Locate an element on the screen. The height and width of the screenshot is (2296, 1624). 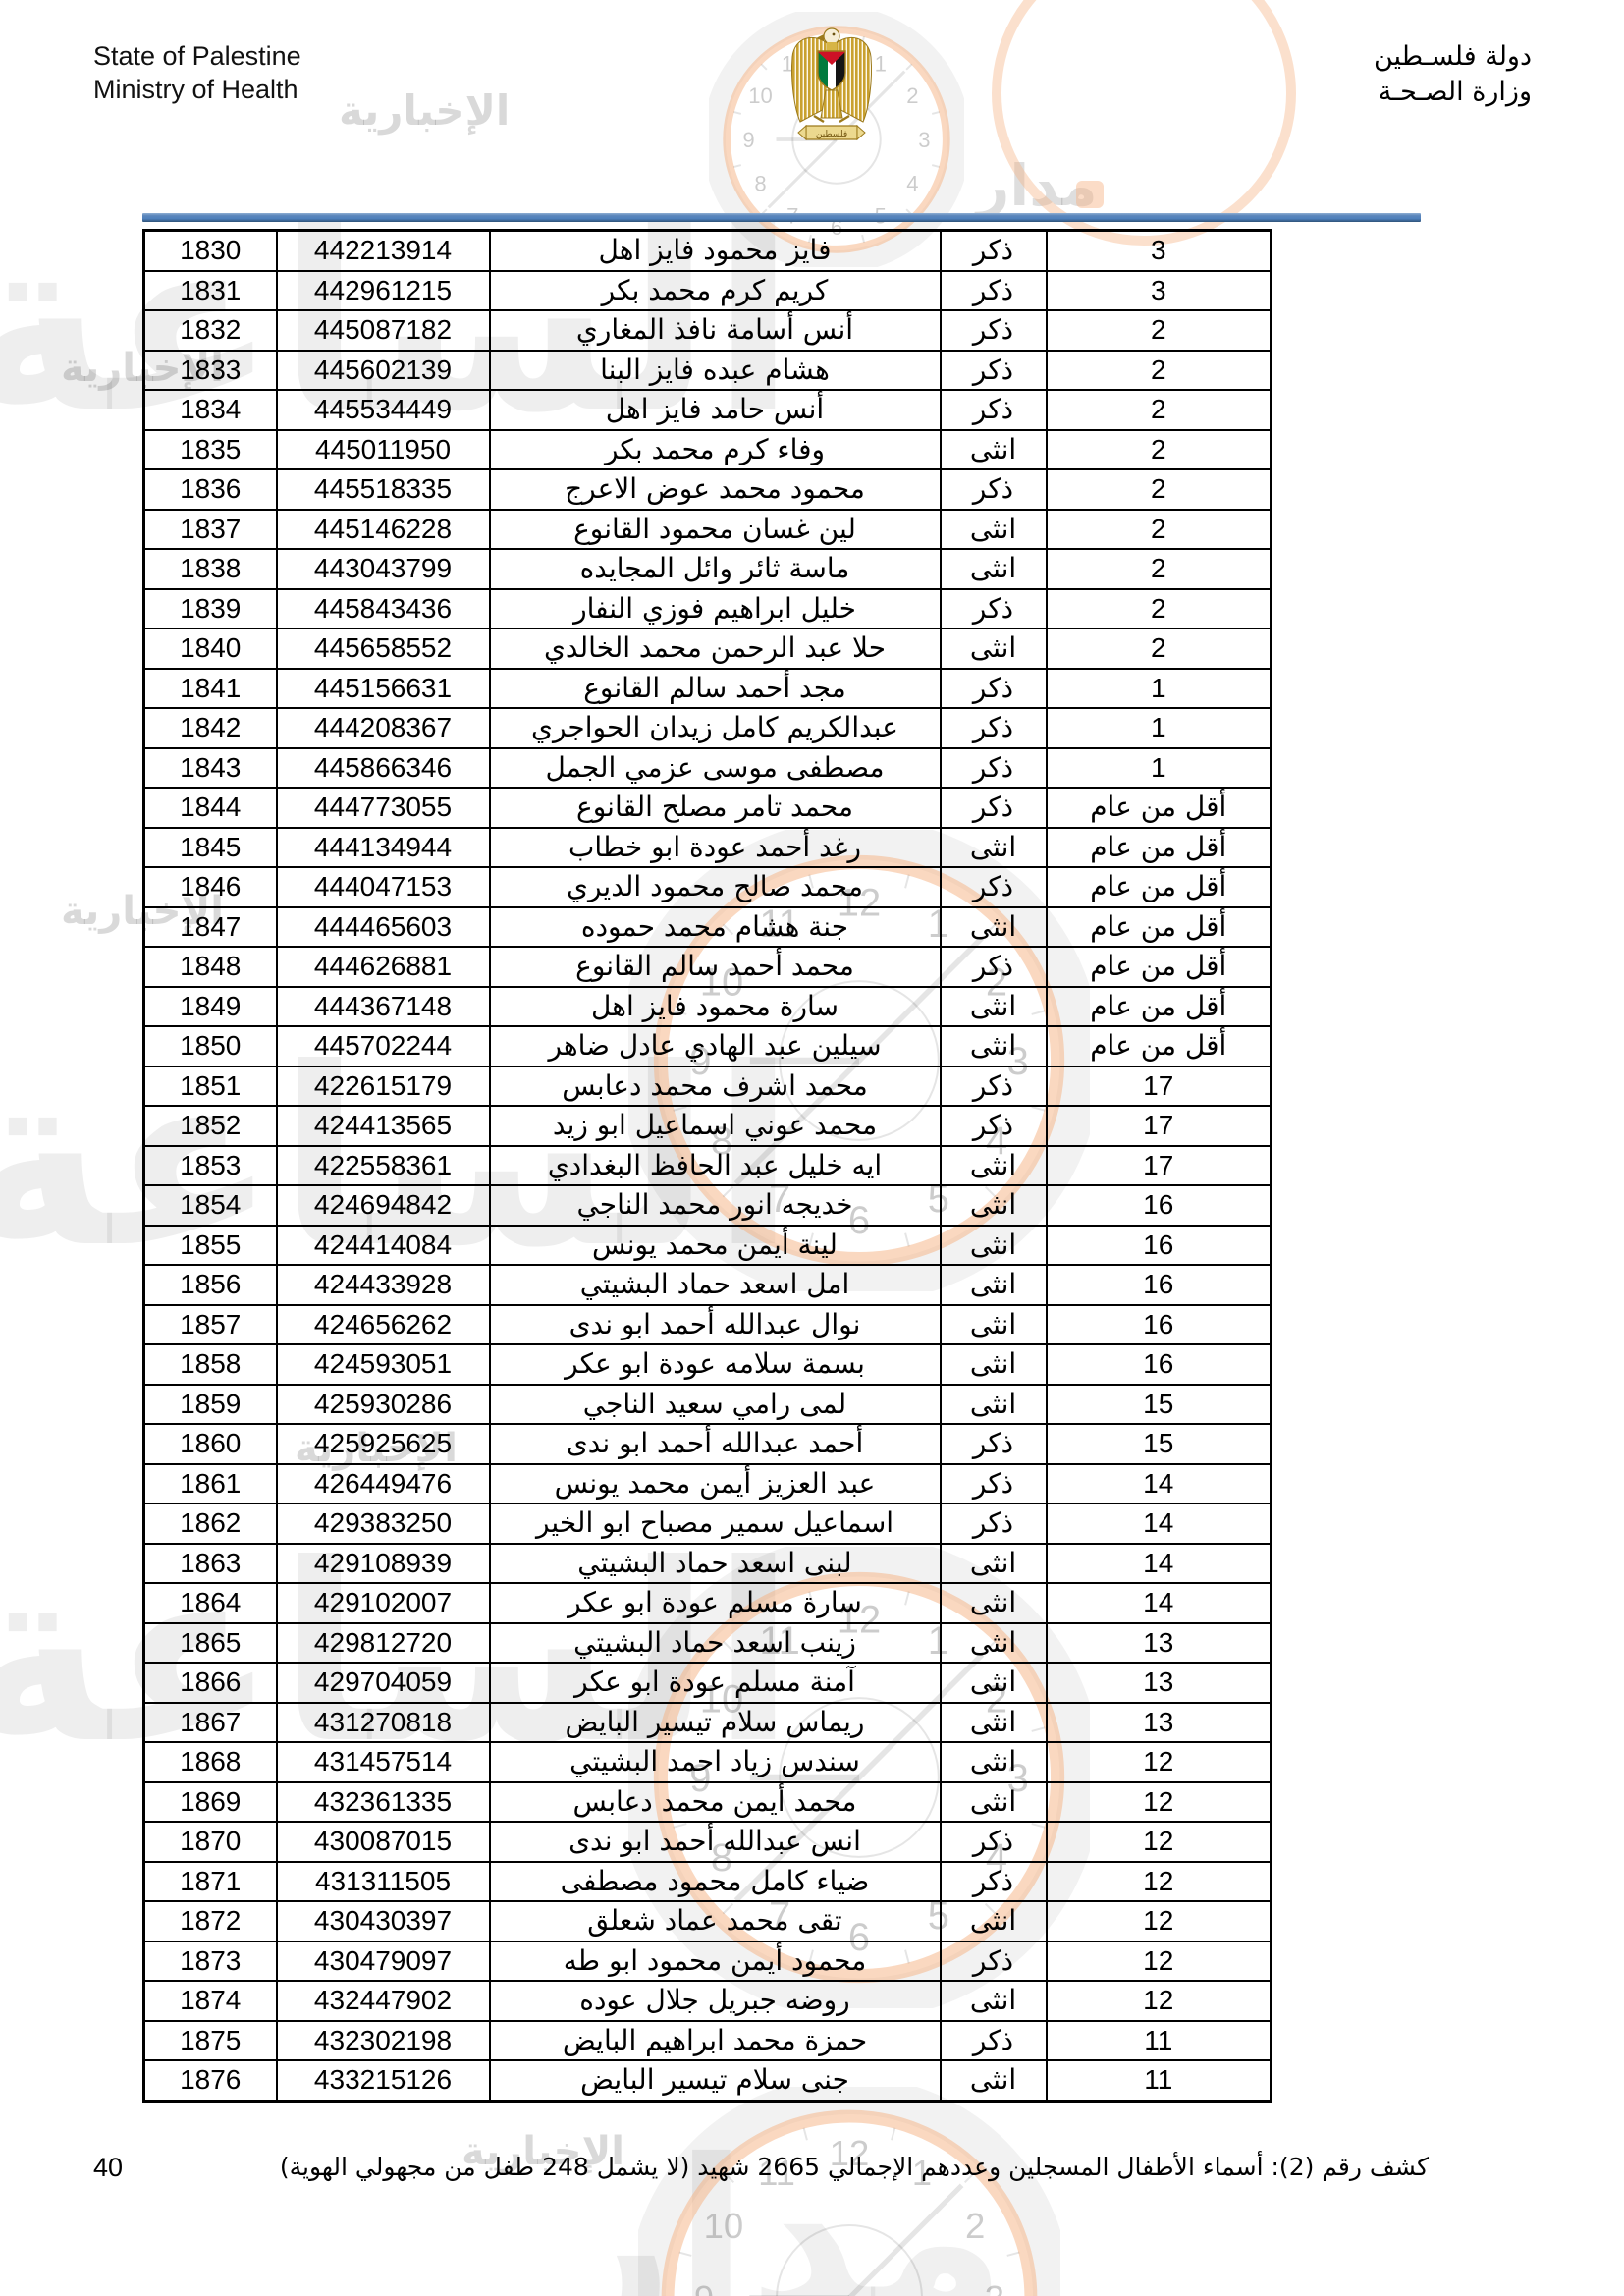
cell-serial: 1856 is located at coordinates (210, 1285).